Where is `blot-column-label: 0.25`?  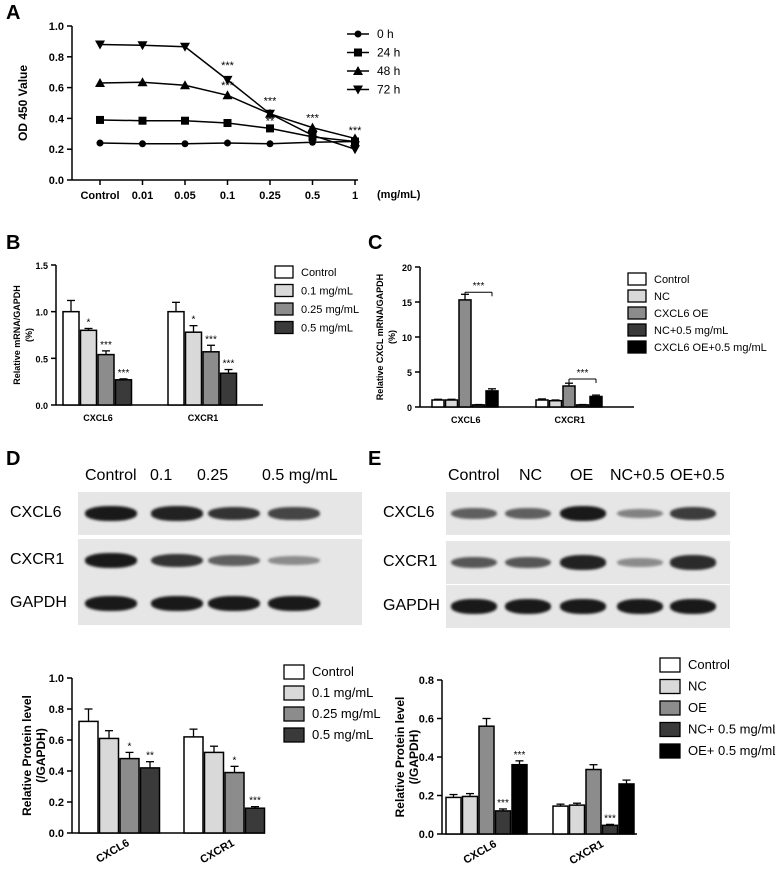 blot-column-label: 0.25 is located at coordinates (213, 475).